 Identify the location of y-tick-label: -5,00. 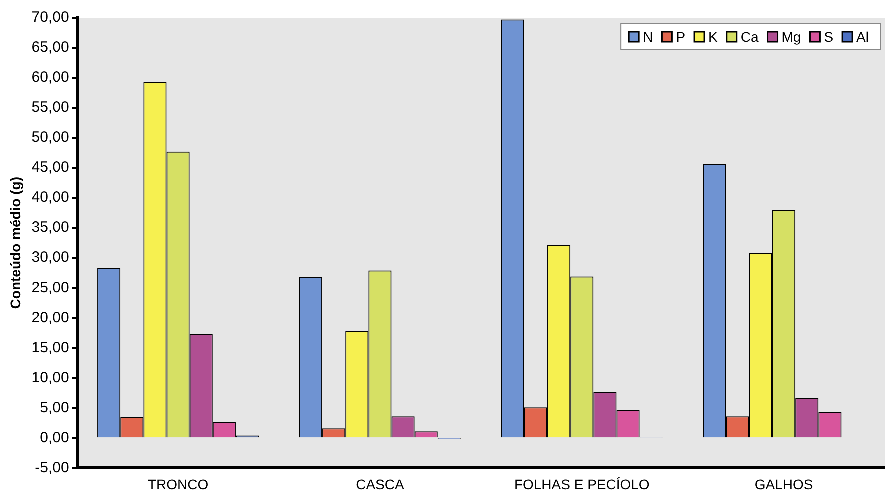
(52, 467).